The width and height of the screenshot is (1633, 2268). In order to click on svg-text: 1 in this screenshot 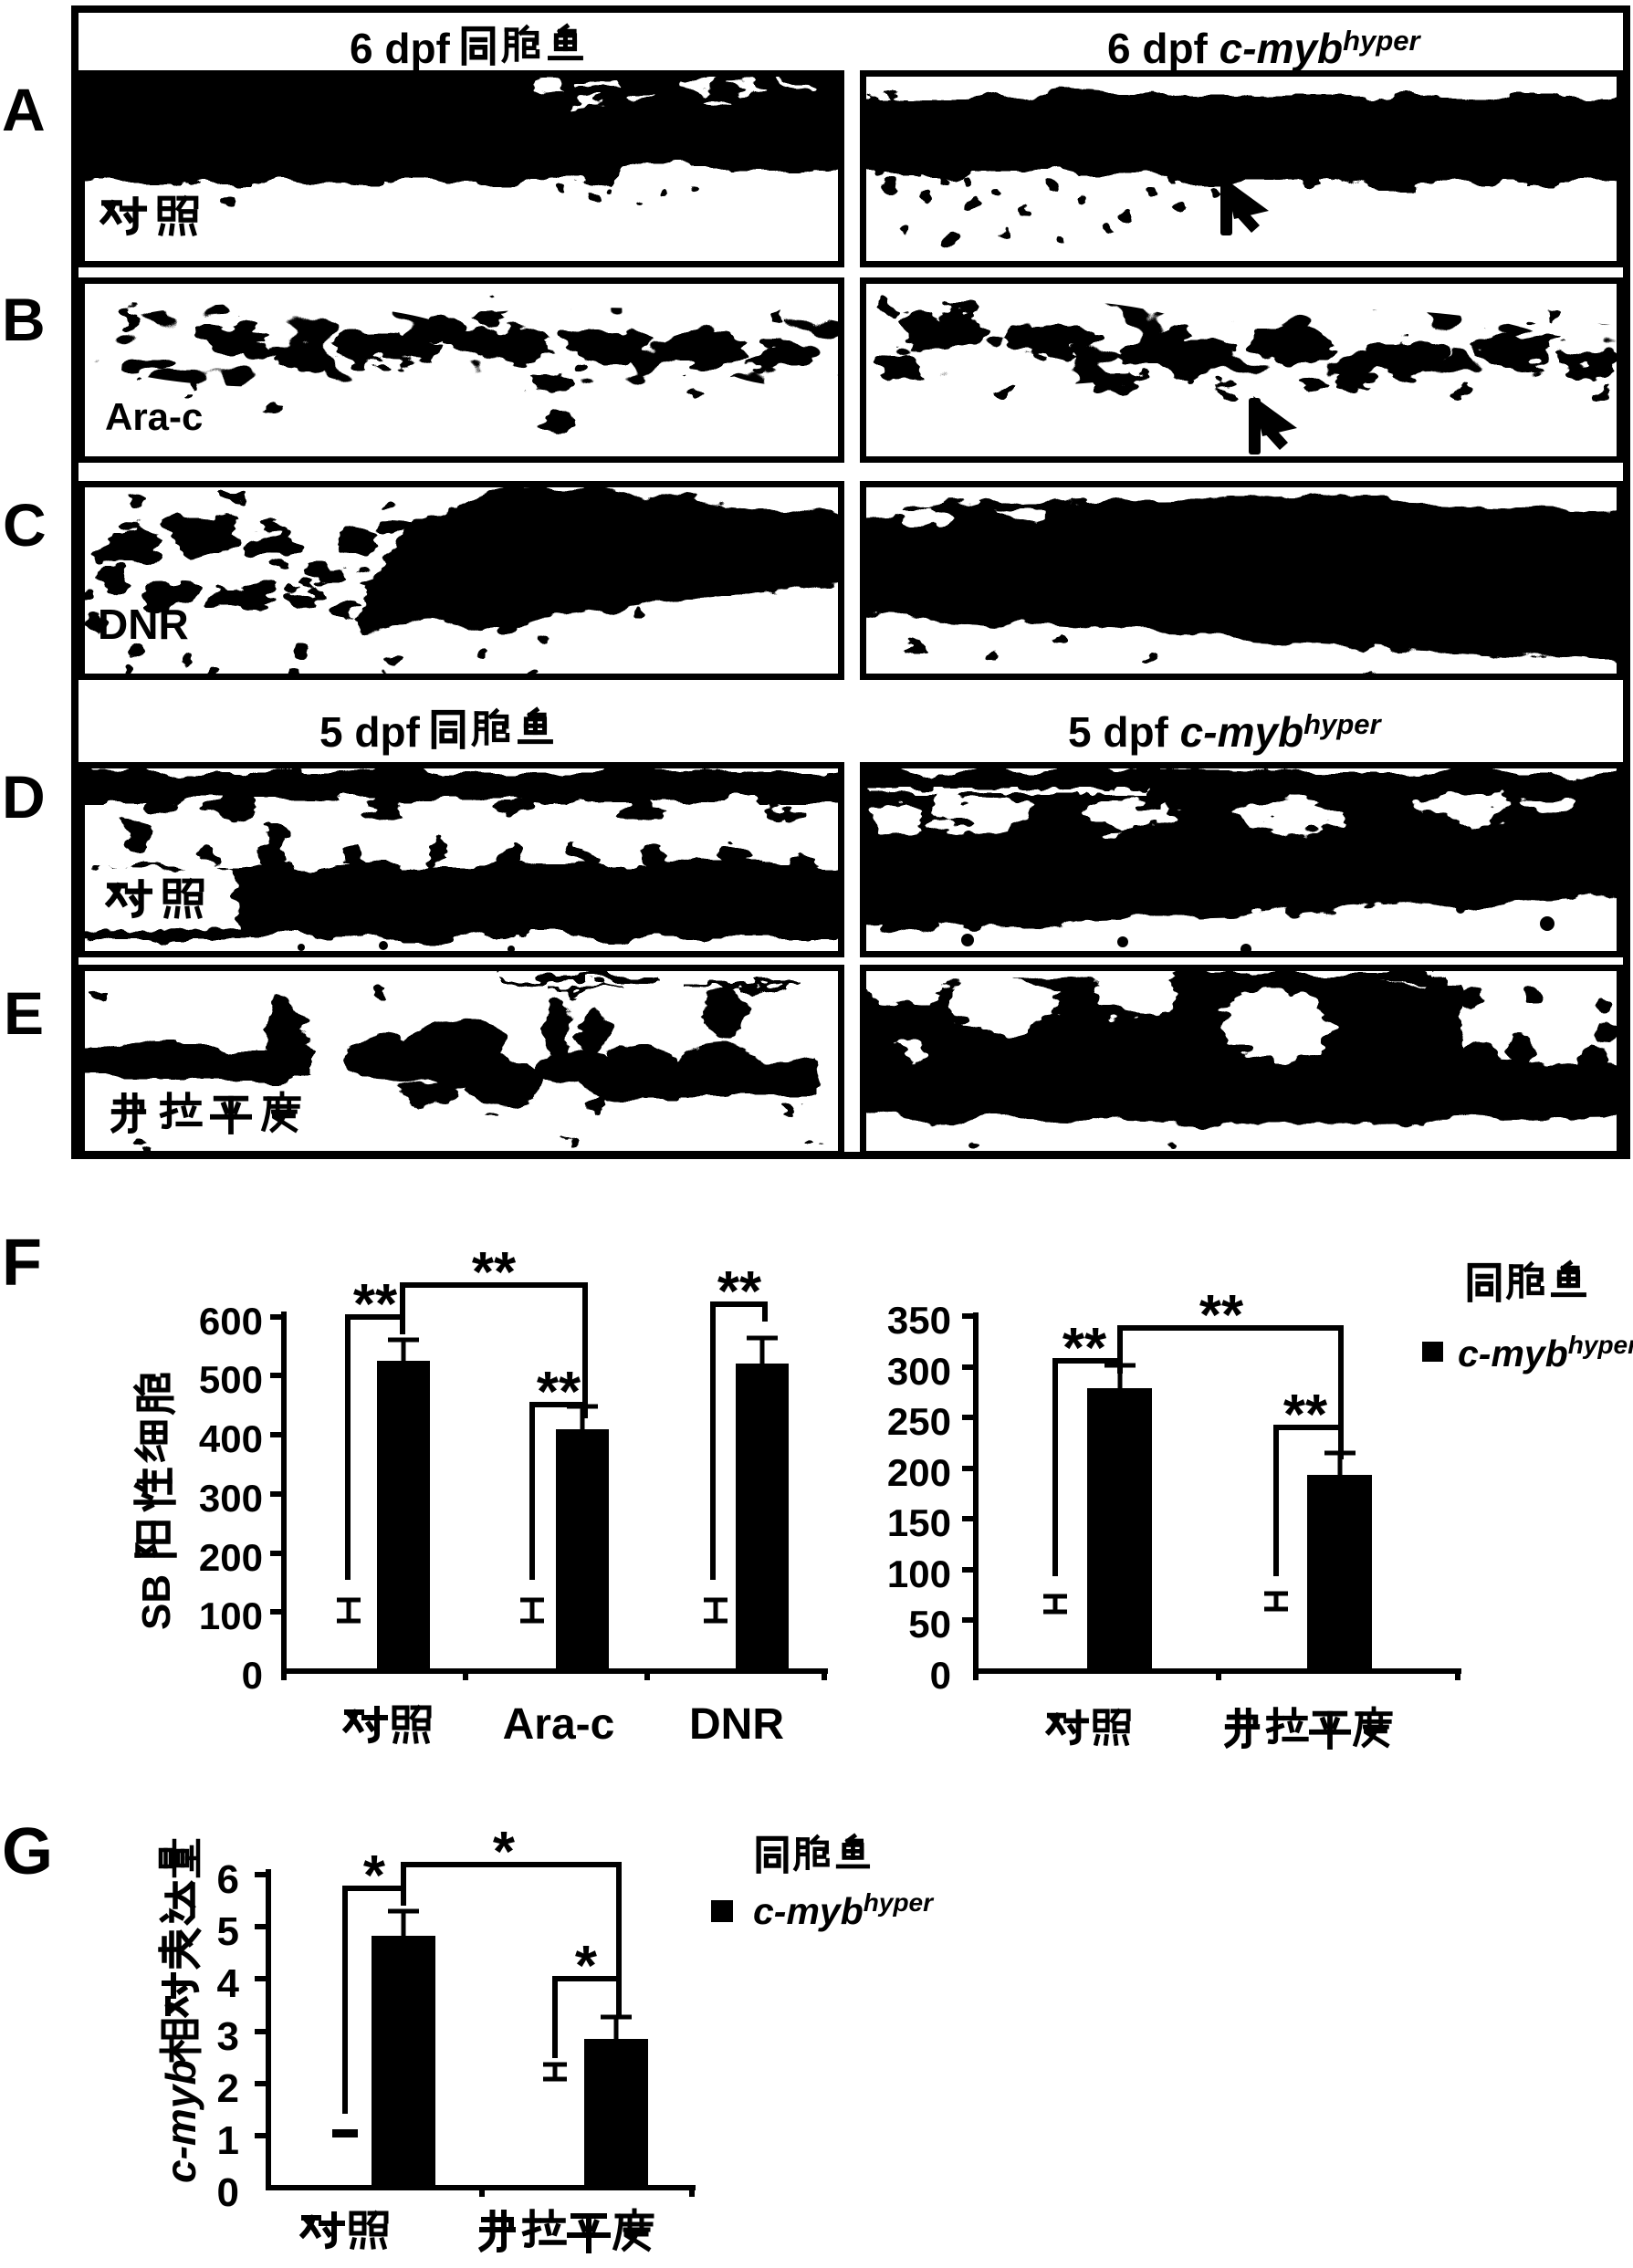, I will do `click(228, 2140)`.